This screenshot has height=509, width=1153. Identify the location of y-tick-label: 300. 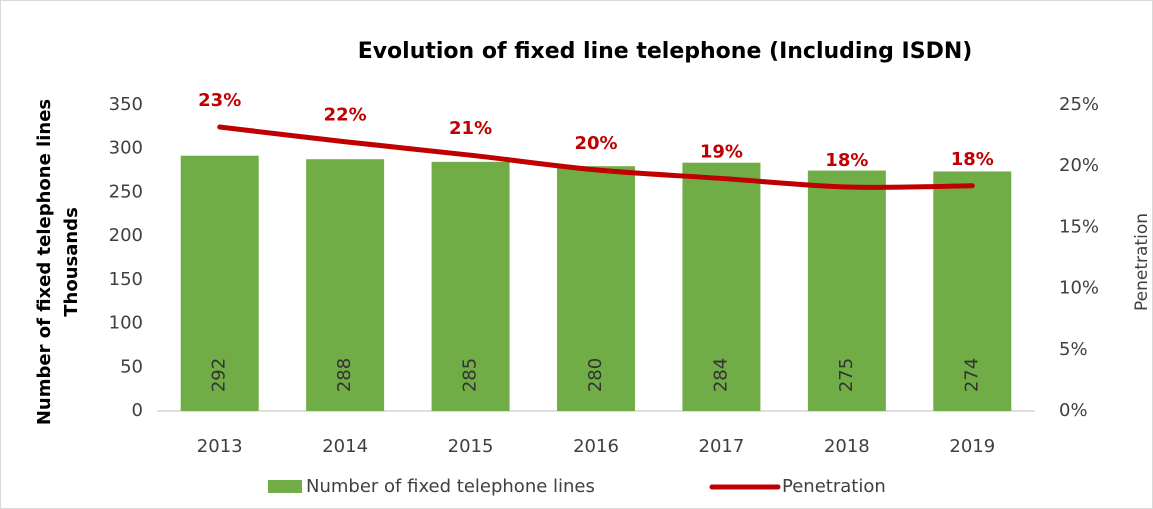
(126, 148).